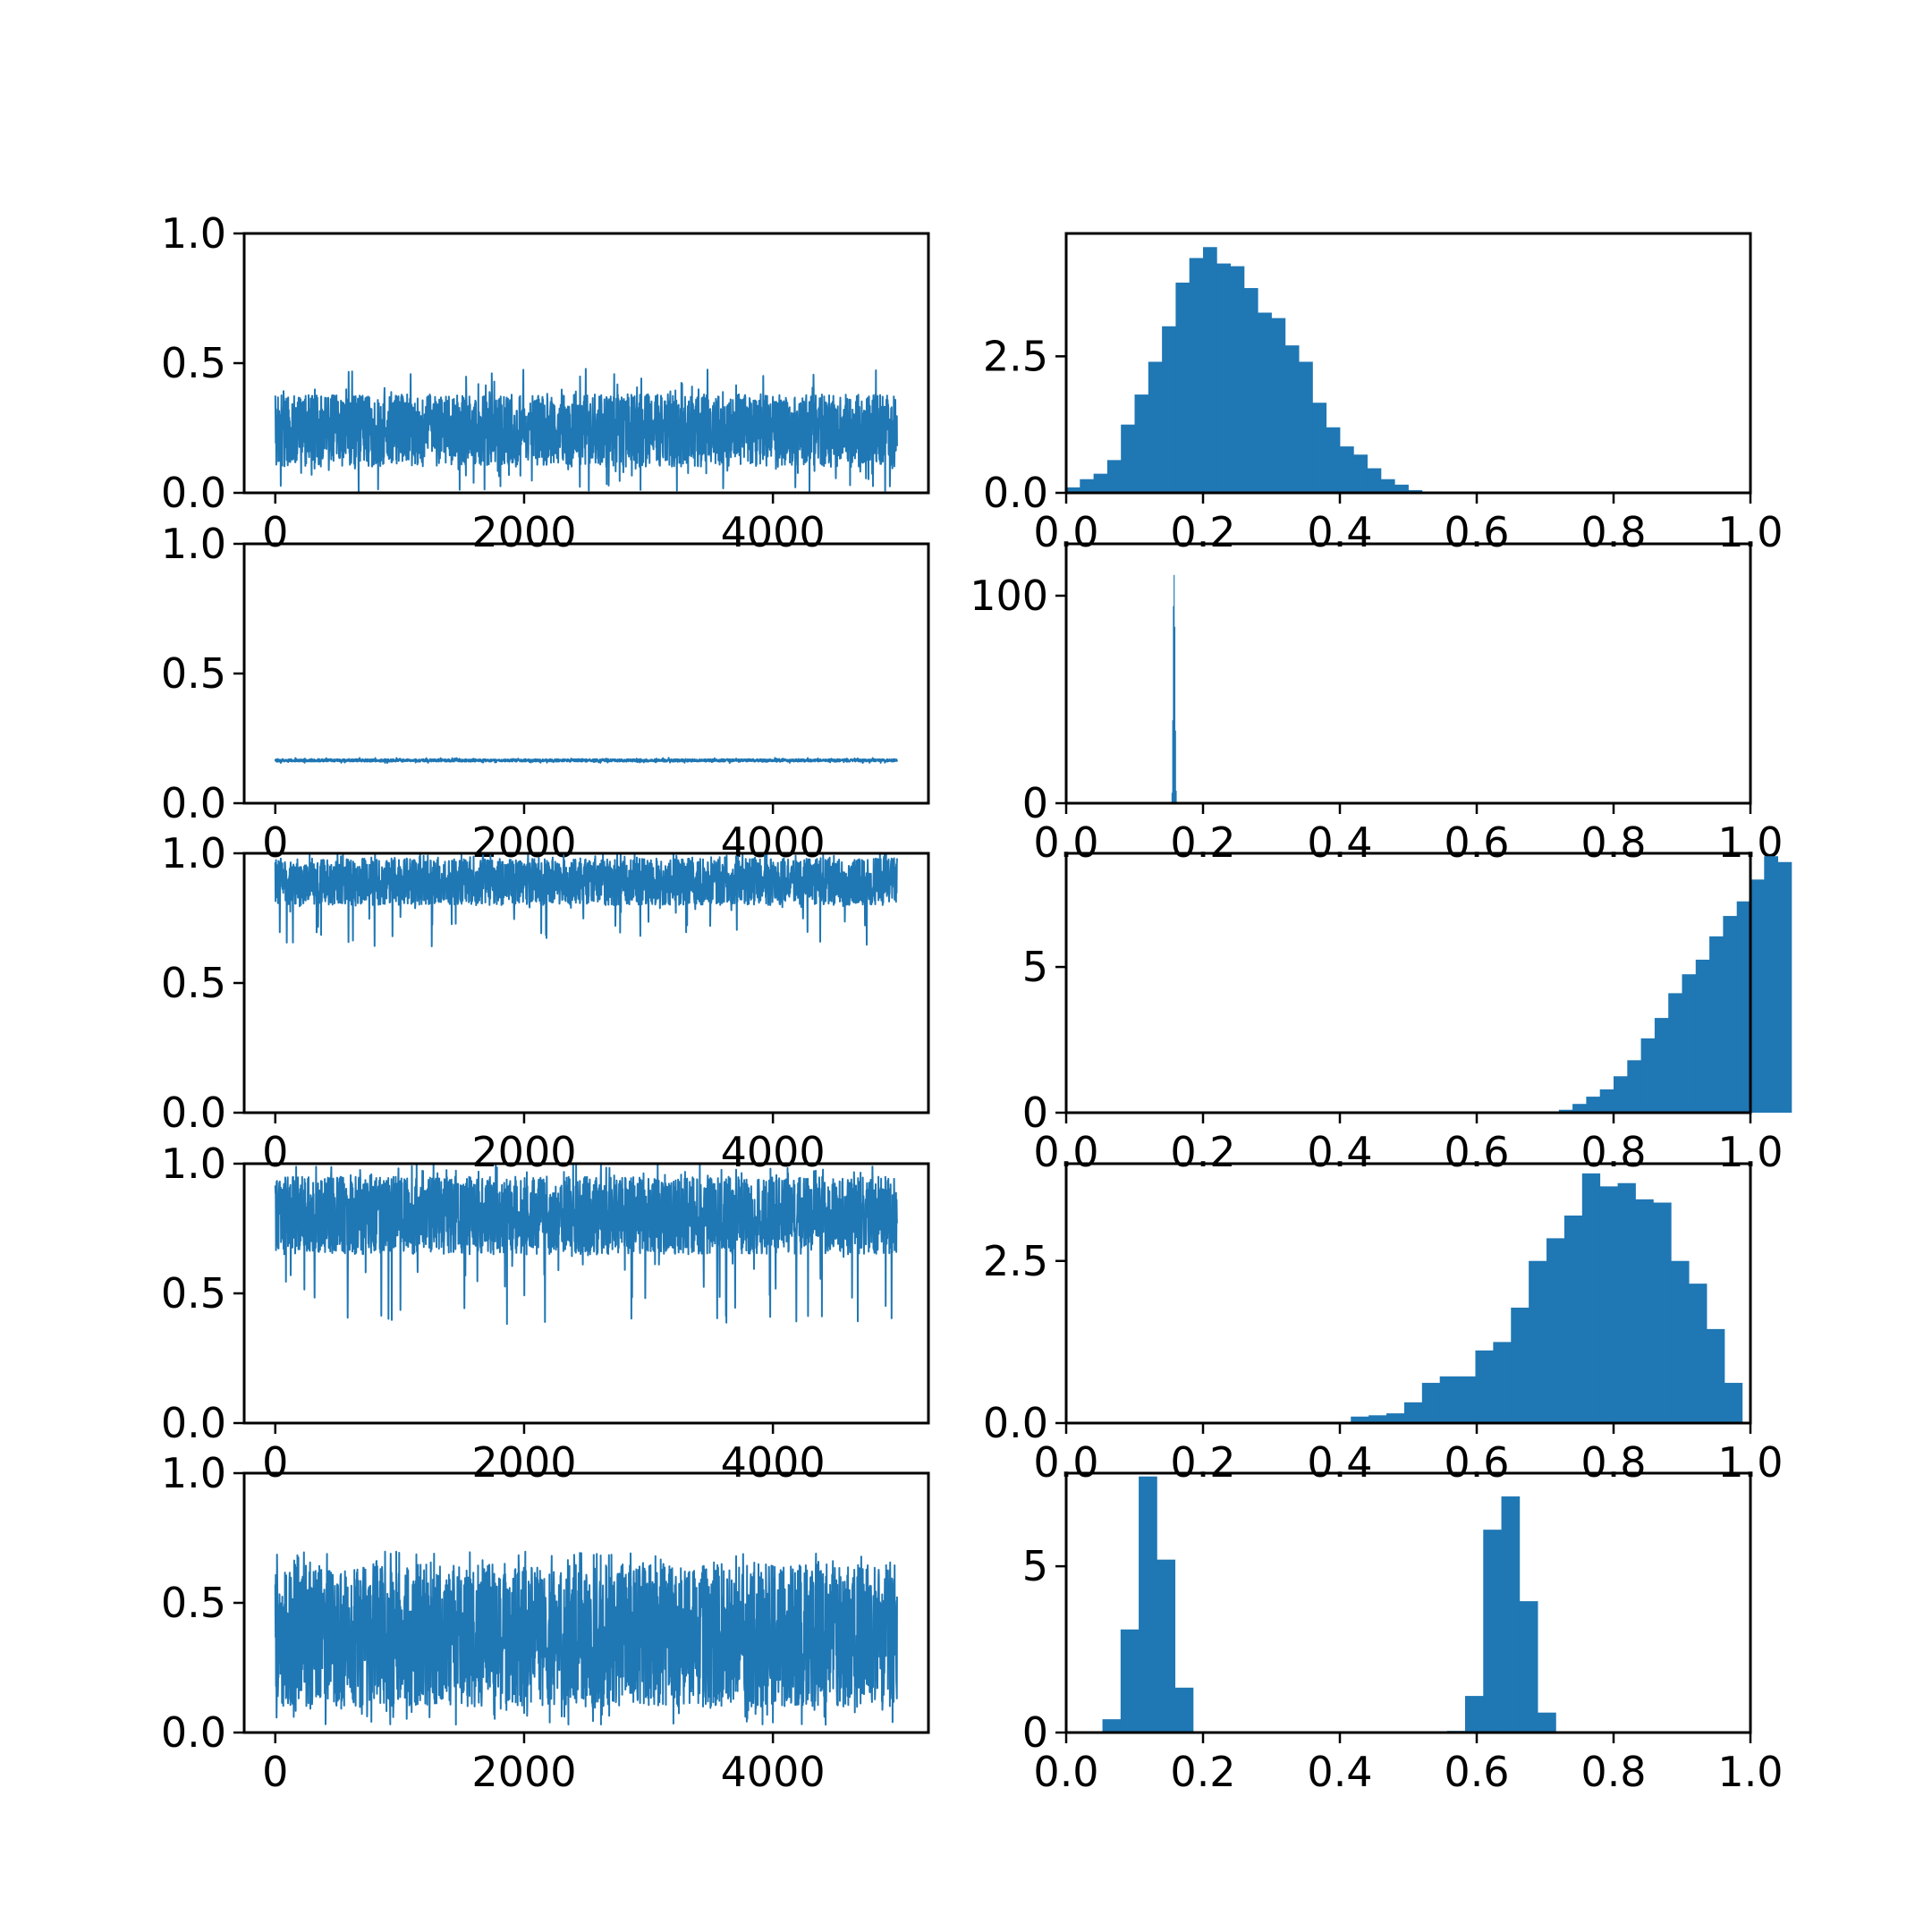 Image resolution: width=1932 pixels, height=1932 pixels. Describe the element at coordinates (1035, 1566) in the screenshot. I see `y-tick-label: 5` at that location.